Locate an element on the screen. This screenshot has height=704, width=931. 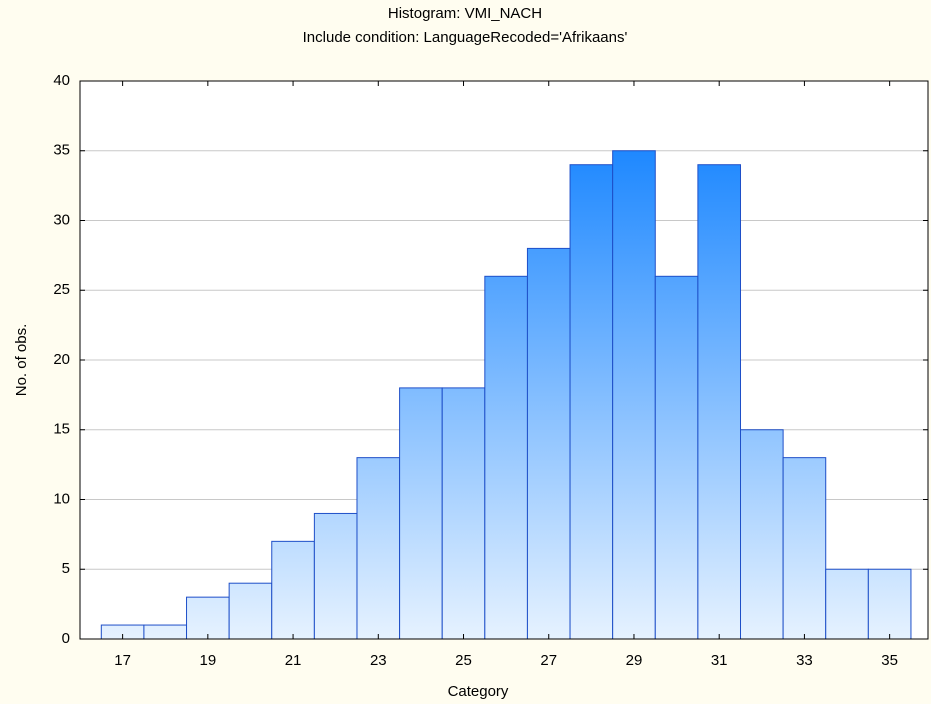
chart-title: Histogram: VMI_NACH is located at coordinates (465, 13).